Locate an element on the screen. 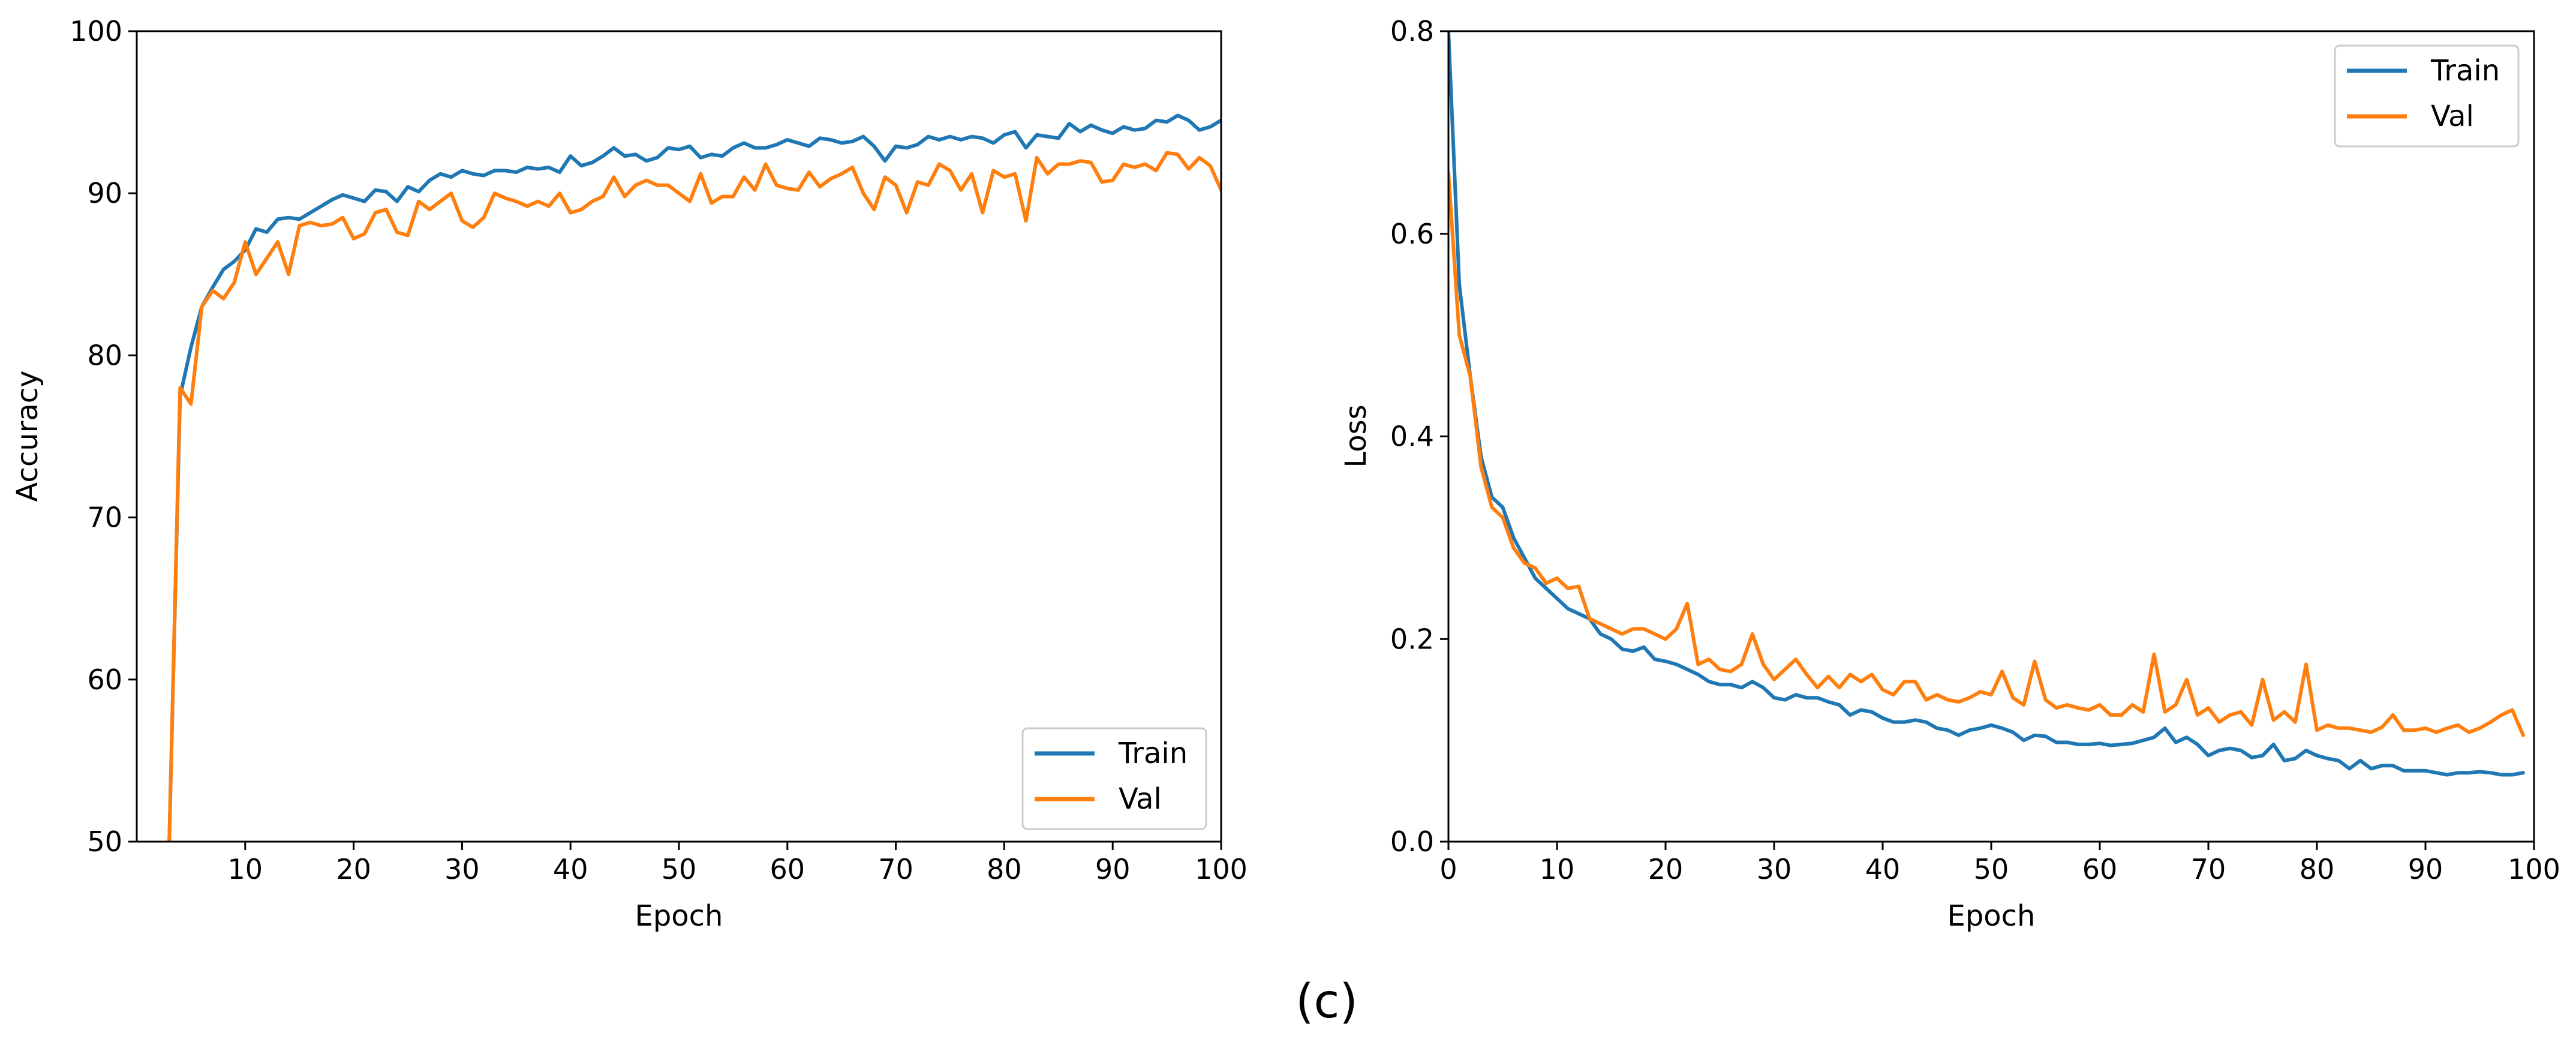  loss-legend: Train Val is located at coordinates (2427, 96).